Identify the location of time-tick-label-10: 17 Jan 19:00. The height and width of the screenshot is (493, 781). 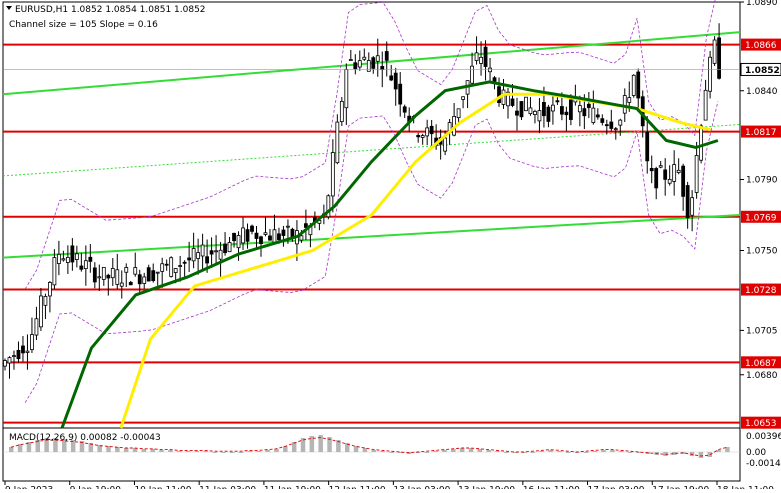
(680, 487).